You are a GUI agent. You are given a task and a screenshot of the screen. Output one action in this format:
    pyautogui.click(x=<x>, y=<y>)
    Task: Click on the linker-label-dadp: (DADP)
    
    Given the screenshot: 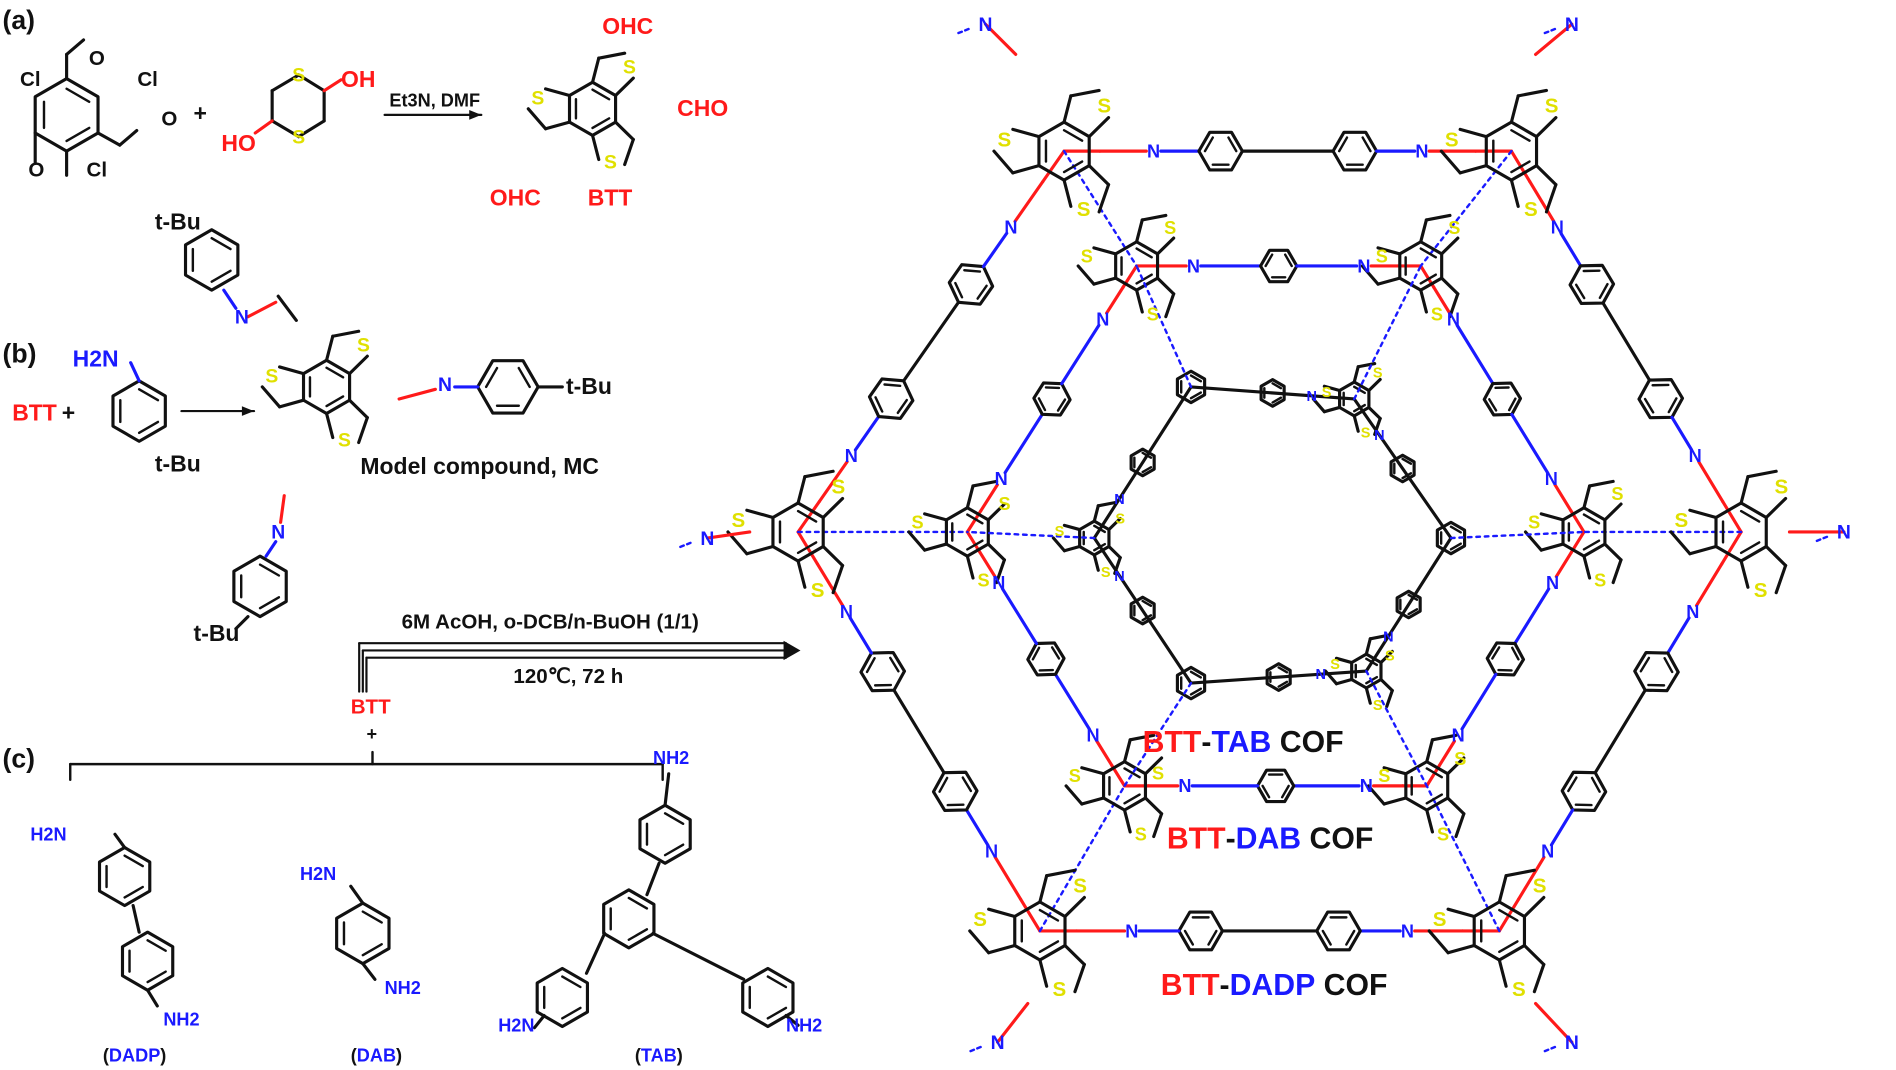 What is the action you would take?
    pyautogui.click(x=134, y=1056)
    